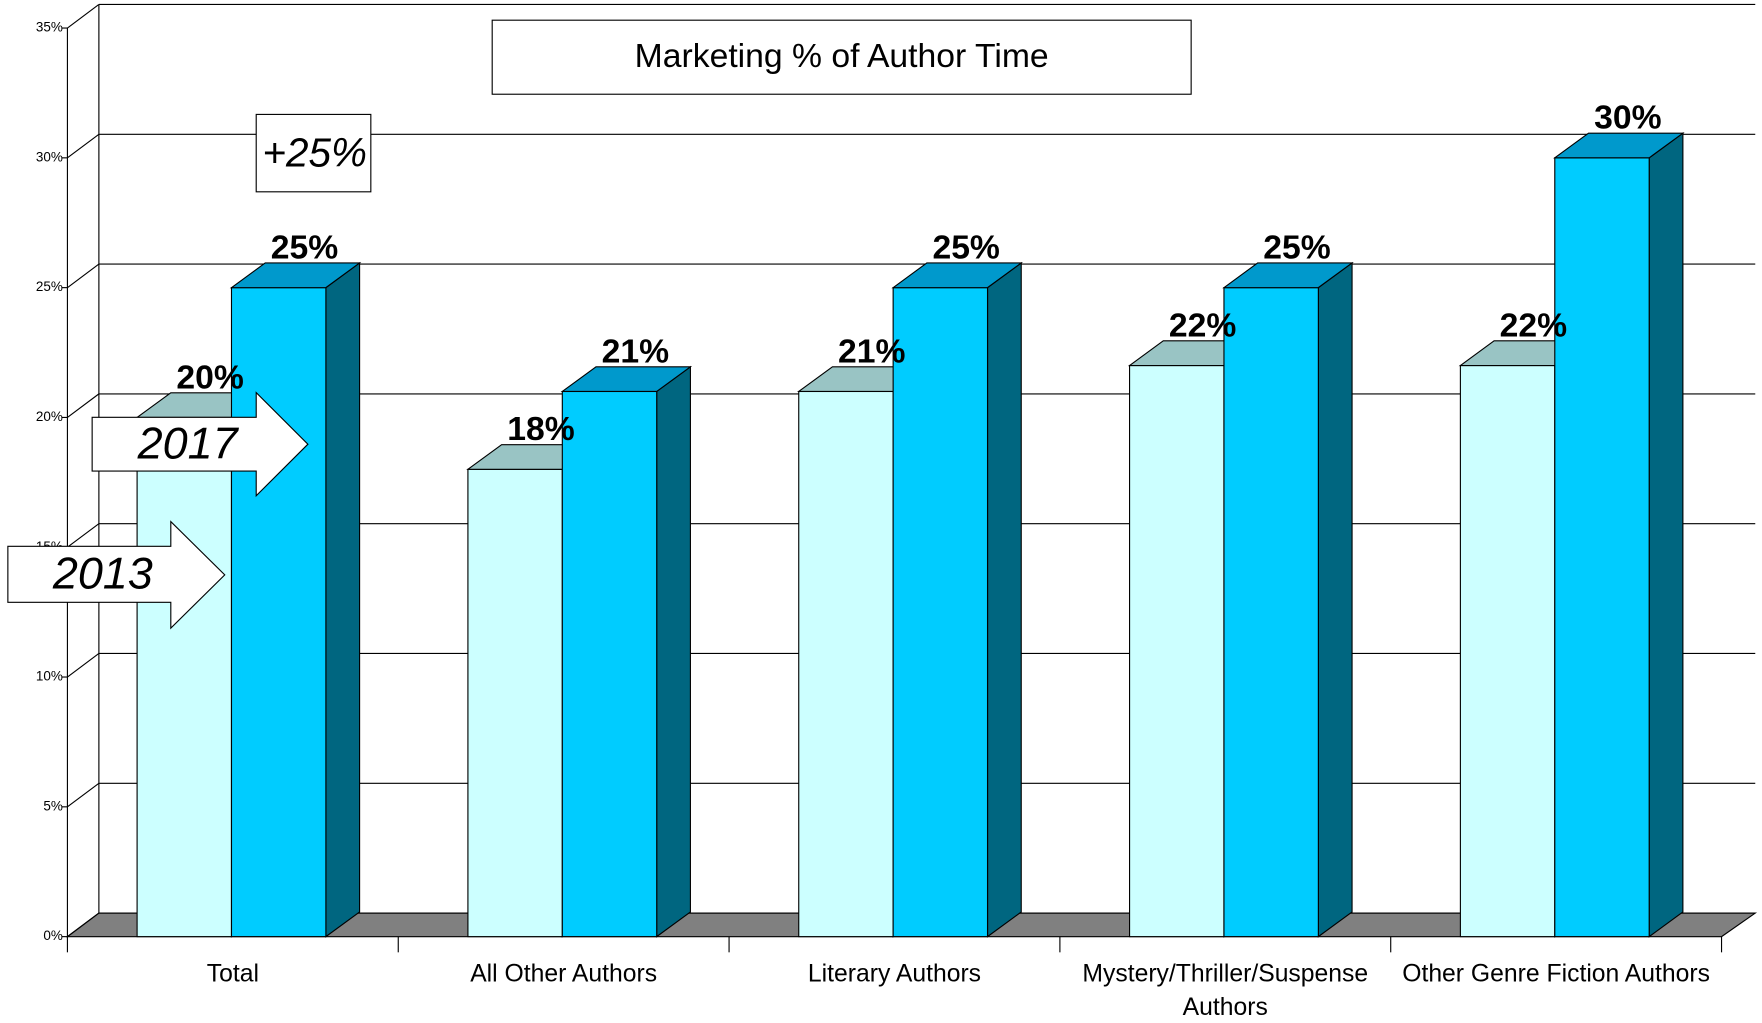 This screenshot has height=1023, width=1762. Describe the element at coordinates (53, 935) in the screenshot. I see `y-tick-label: 0%` at that location.